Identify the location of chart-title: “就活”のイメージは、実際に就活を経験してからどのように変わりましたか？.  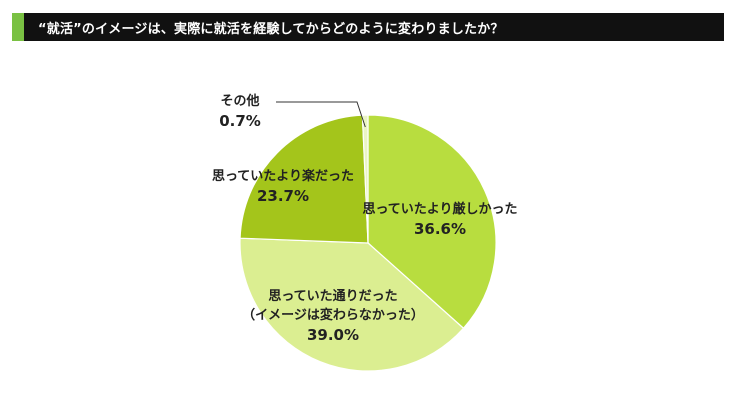
(271, 29).